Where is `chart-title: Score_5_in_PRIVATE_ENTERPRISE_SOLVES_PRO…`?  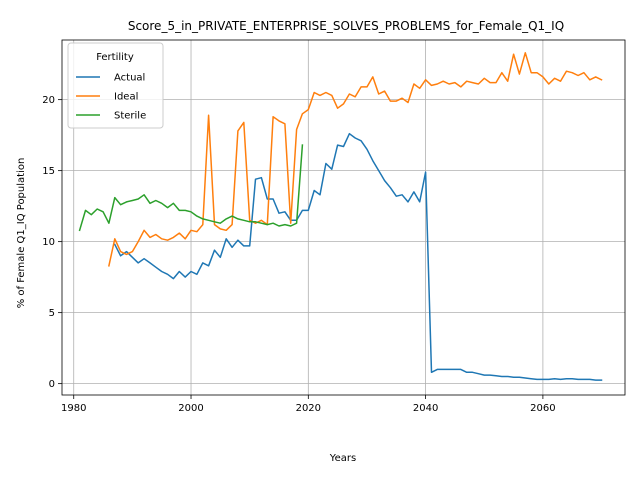 chart-title: Score_5_in_PRIVATE_ENTERPRISE_SOLVES_PRO… is located at coordinates (346, 26).